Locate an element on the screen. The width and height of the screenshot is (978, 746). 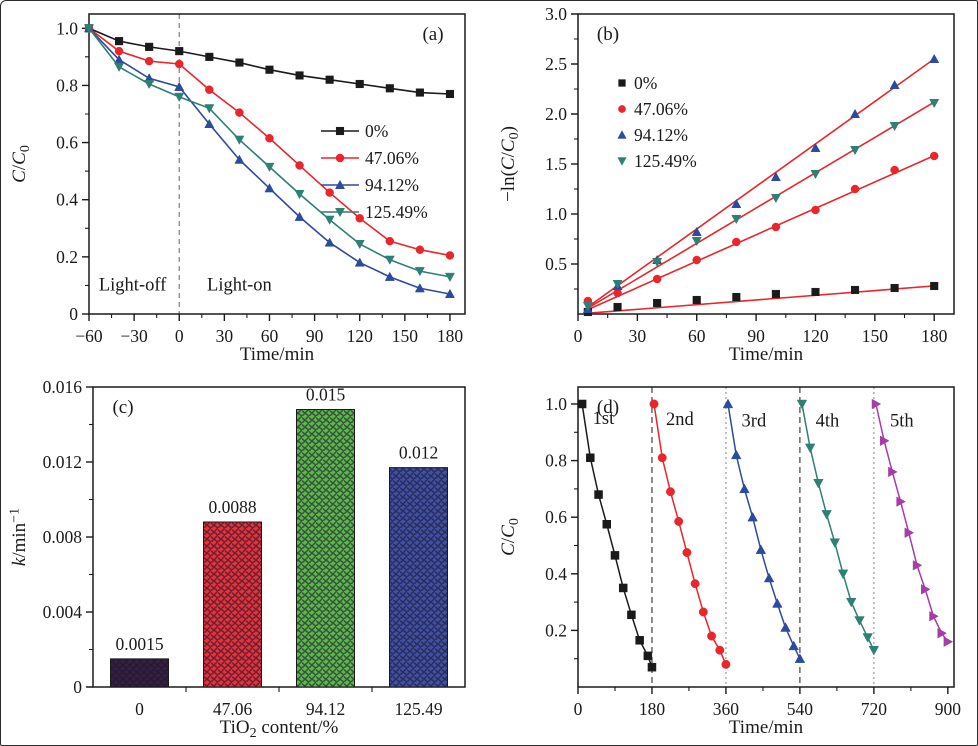
x-category-label: 0 is located at coordinates (139, 709).